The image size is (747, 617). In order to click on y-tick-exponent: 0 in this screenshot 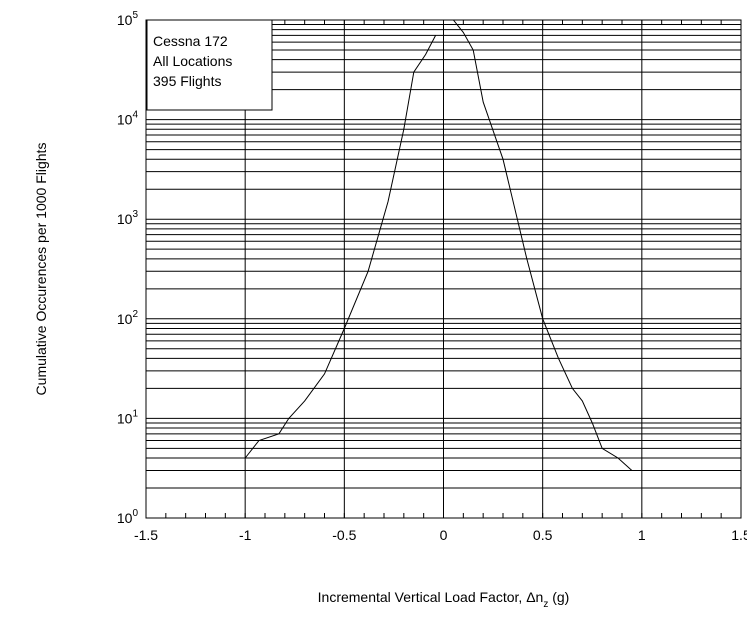, I will do `click(135, 513)`.